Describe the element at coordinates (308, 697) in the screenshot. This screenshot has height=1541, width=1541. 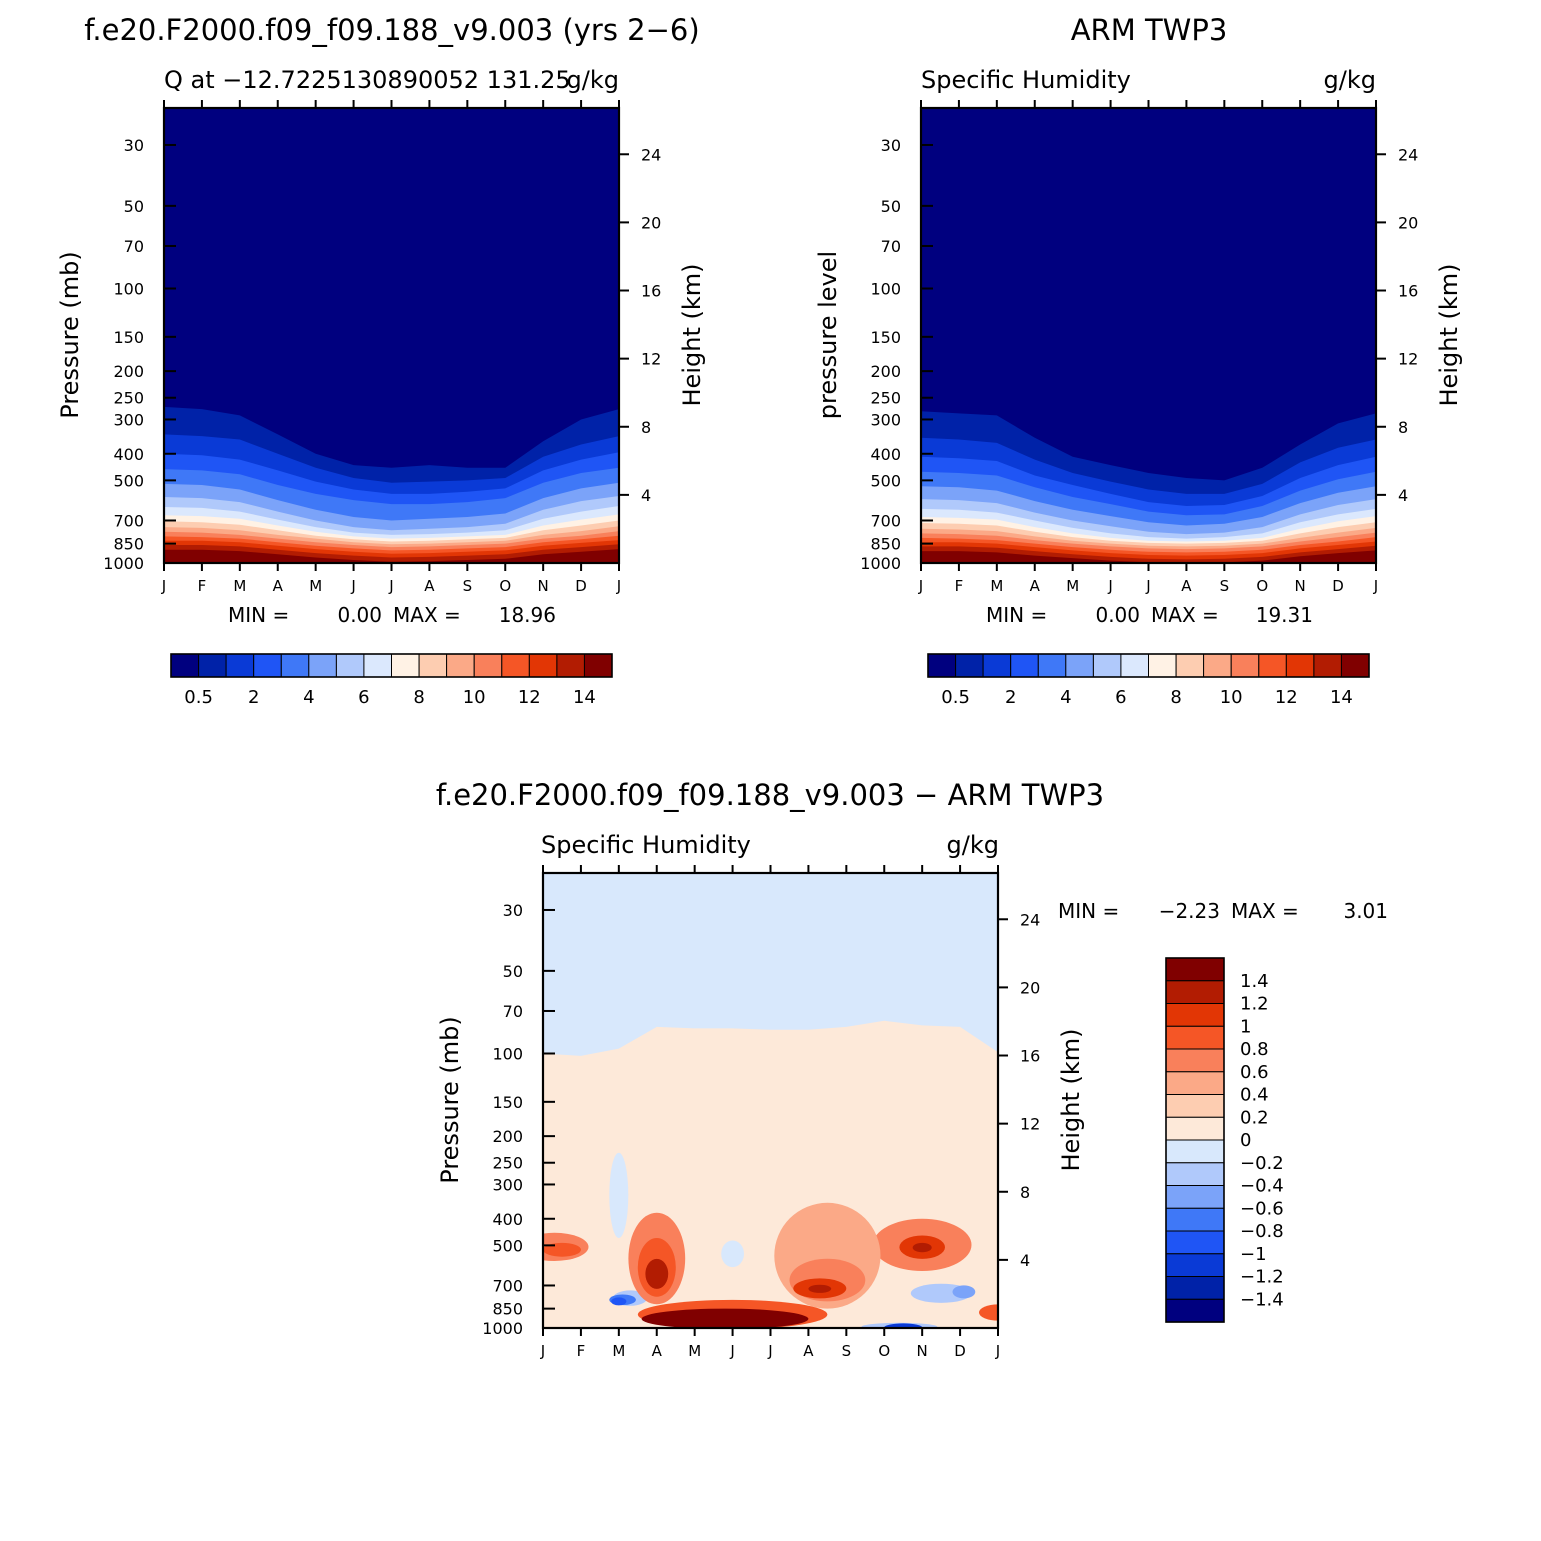
I see `colorbar-label: 4` at that location.